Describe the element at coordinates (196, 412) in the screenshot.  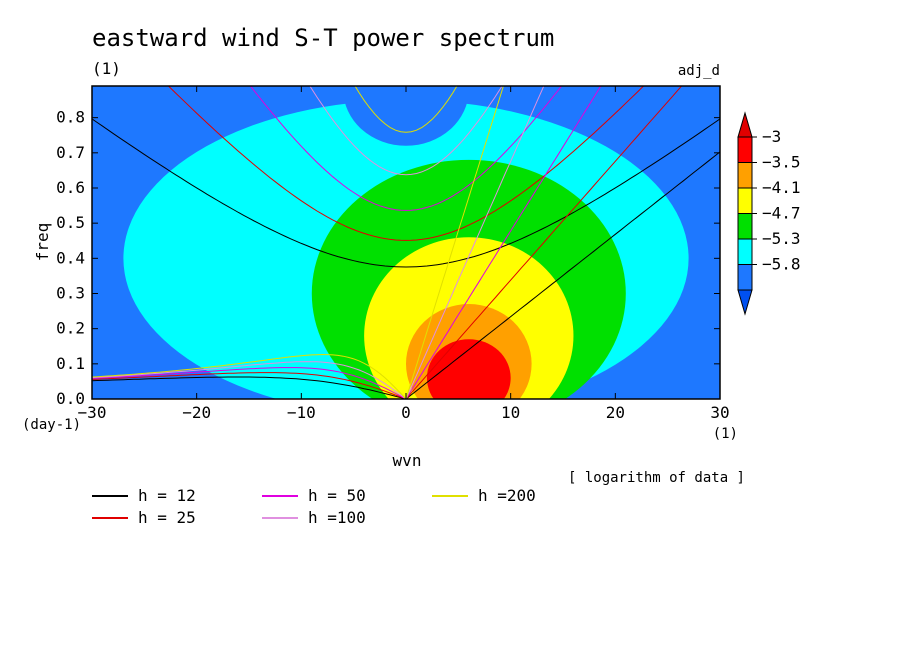
I see `x-tick-label: −20` at that location.